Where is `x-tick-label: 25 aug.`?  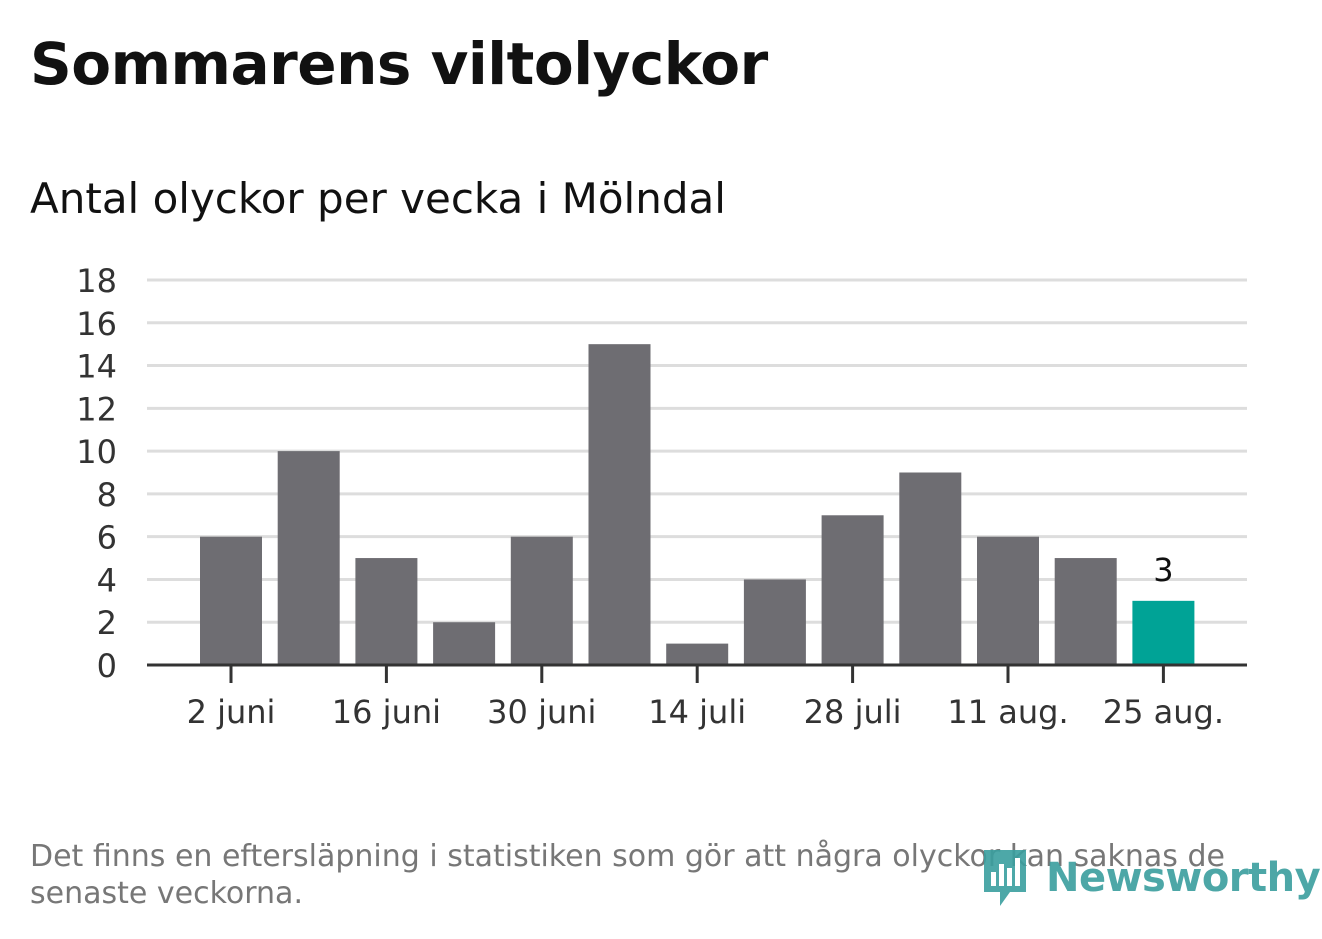 x-tick-label: 25 aug. is located at coordinates (1163, 712).